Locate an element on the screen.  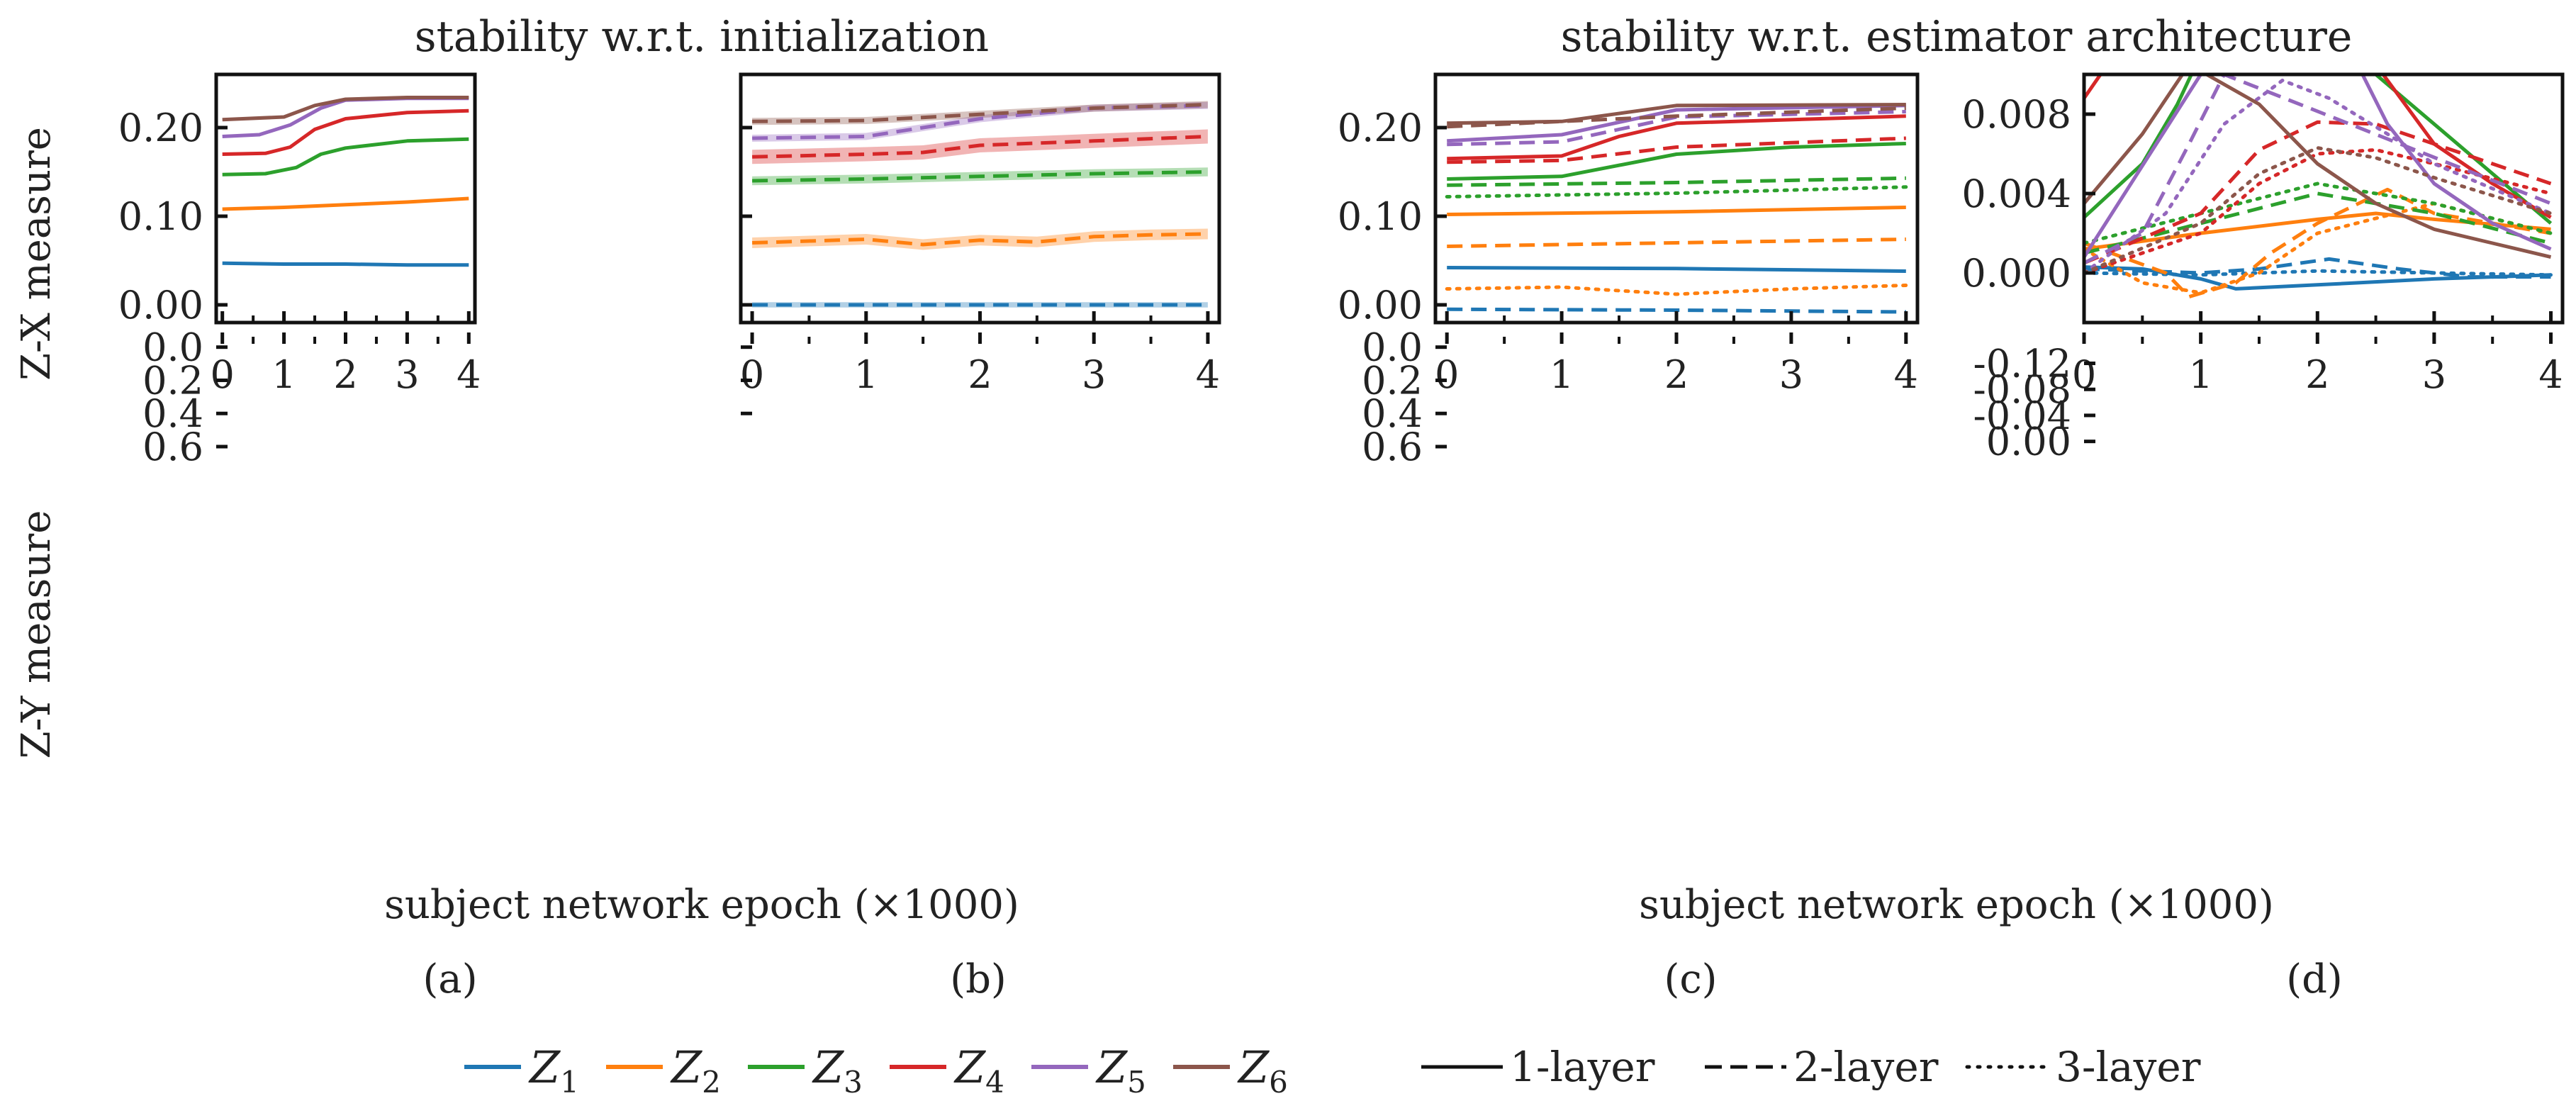
legend-label: Z6 is located at coordinates (1262, 1070).